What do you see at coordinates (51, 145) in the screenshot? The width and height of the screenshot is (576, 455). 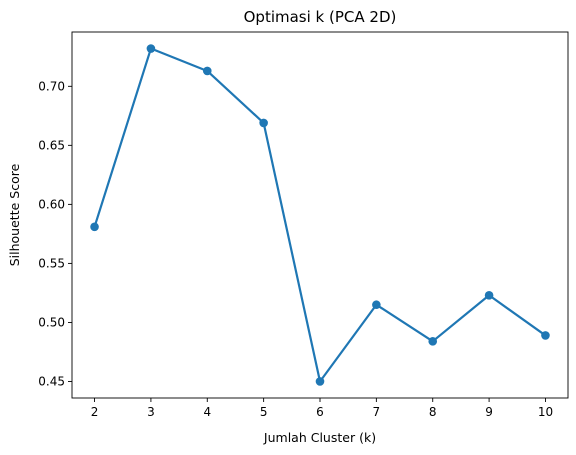 I see `y-tick-label: 0.65` at bounding box center [51, 145].